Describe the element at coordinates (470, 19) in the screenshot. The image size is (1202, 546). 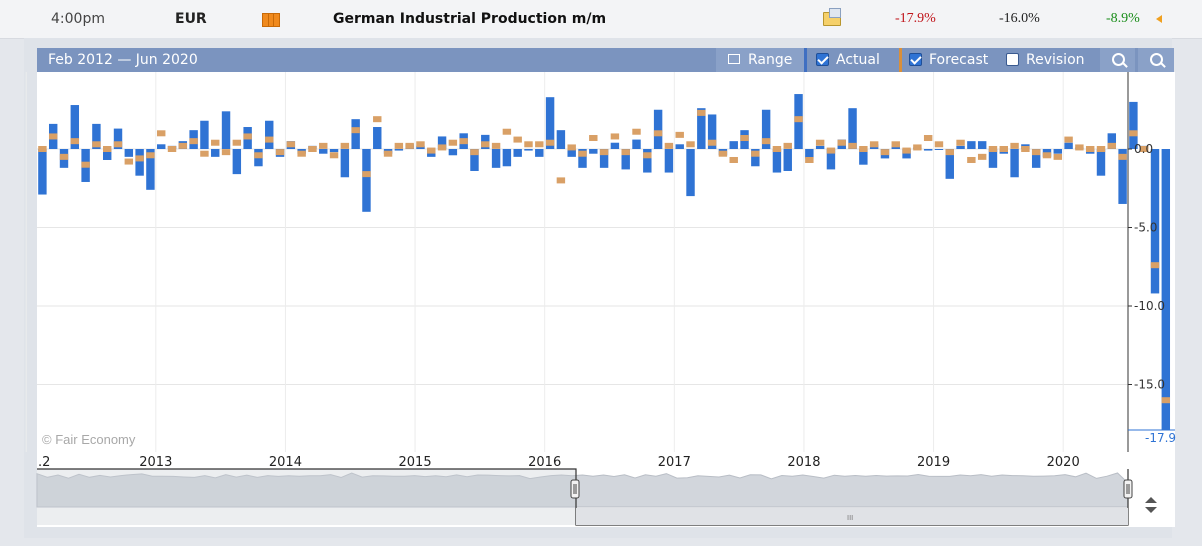
I see `event-title: German Industrial Production m/m` at that location.